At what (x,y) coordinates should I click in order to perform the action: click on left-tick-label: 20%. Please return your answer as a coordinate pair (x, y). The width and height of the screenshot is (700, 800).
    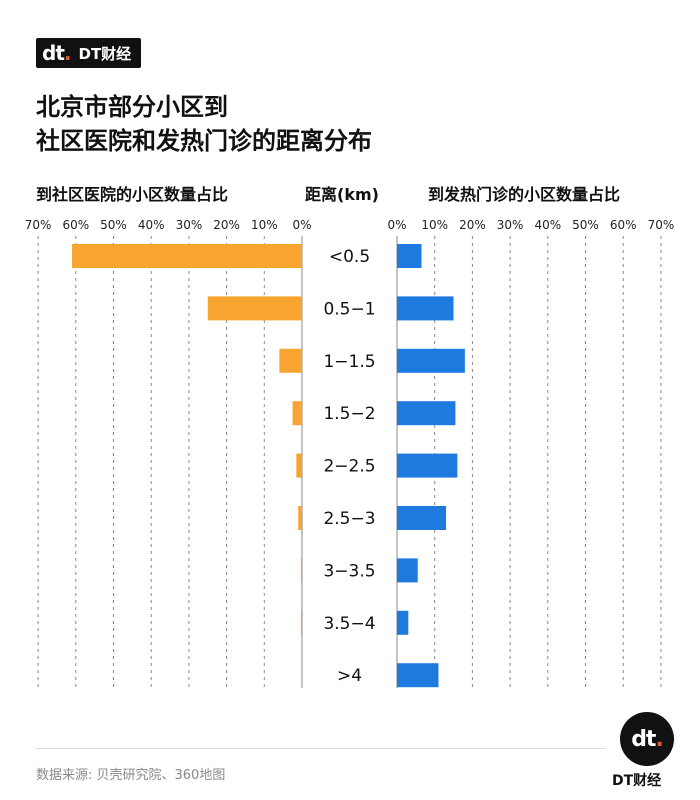
    Looking at the image, I should click on (226, 225).